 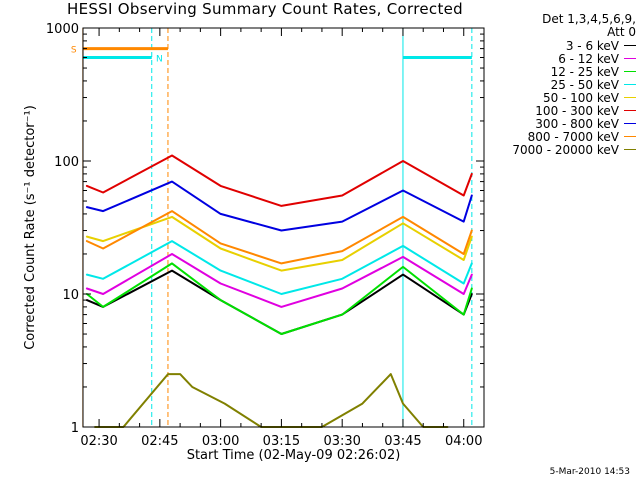 I want to click on legend-entry-3: 25 - 50 keV, so click(x=560, y=84).